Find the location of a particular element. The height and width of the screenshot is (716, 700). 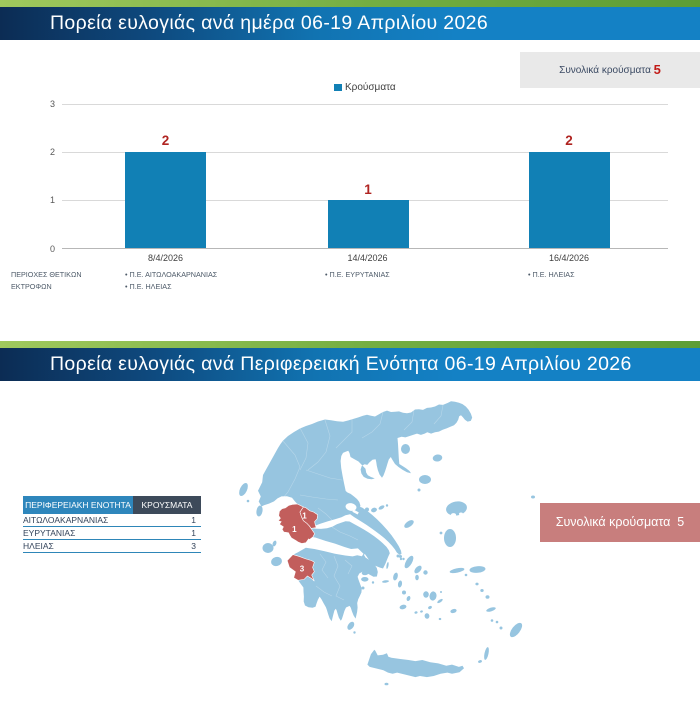

svg-text: 3 is located at coordinates (302, 569).